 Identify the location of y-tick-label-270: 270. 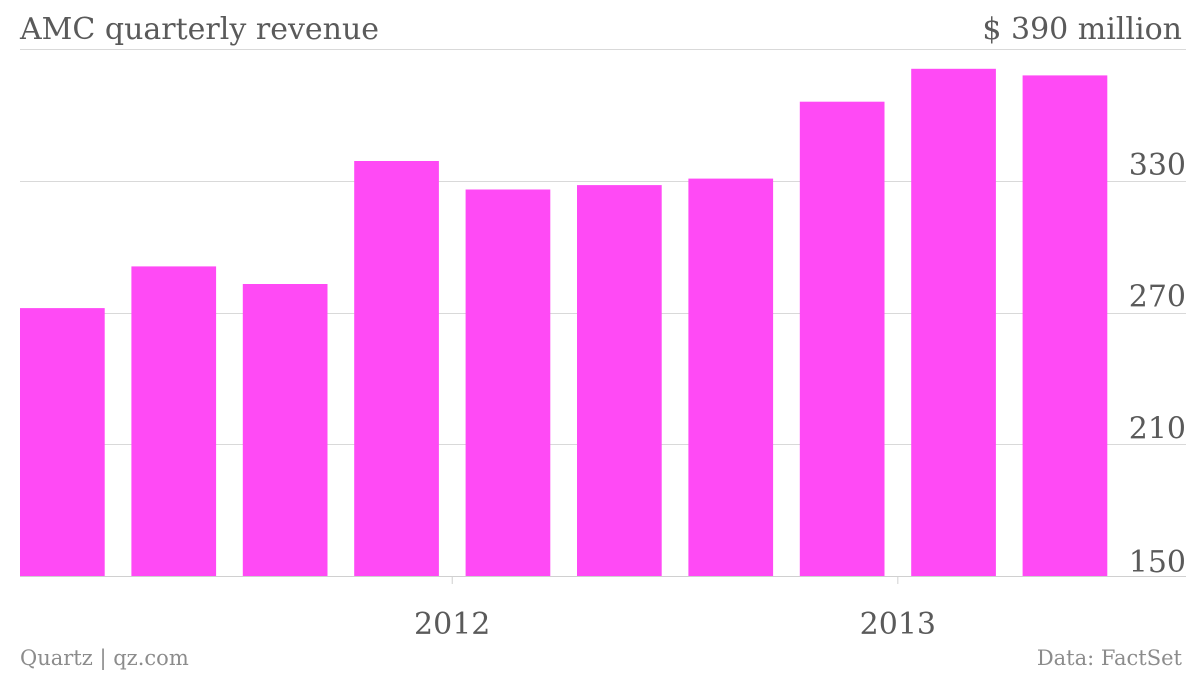
(1157, 297).